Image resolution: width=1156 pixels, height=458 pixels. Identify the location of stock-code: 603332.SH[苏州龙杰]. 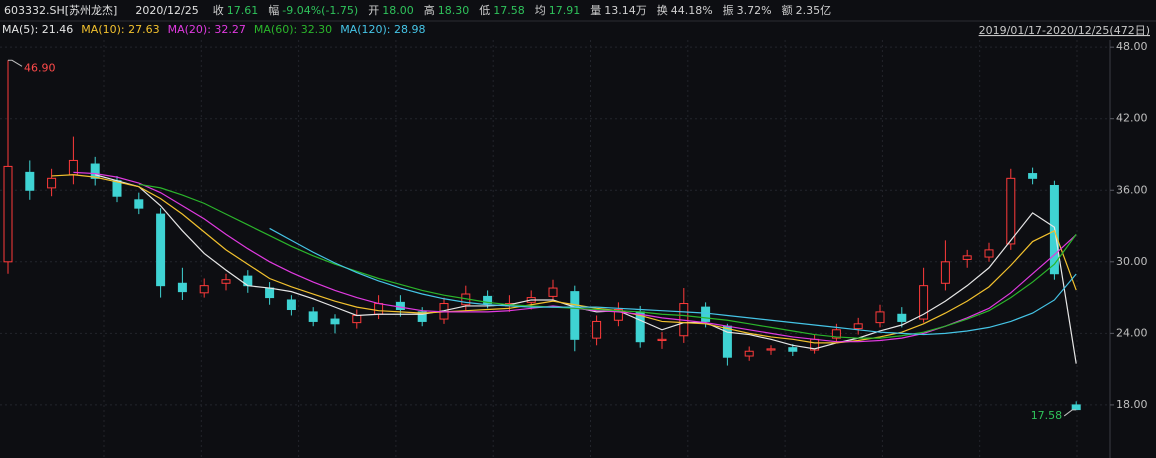
(60, 10).